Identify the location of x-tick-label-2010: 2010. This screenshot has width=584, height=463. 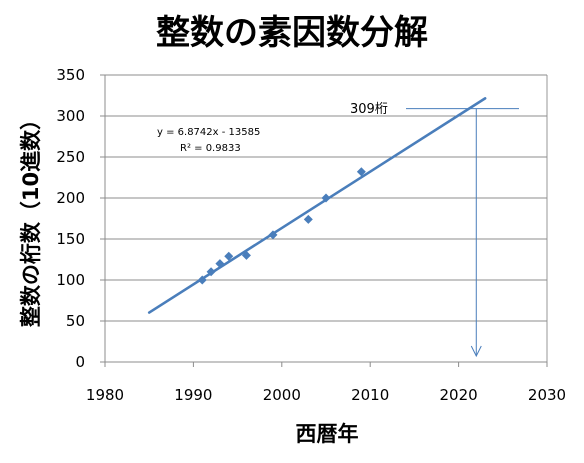
(370, 395).